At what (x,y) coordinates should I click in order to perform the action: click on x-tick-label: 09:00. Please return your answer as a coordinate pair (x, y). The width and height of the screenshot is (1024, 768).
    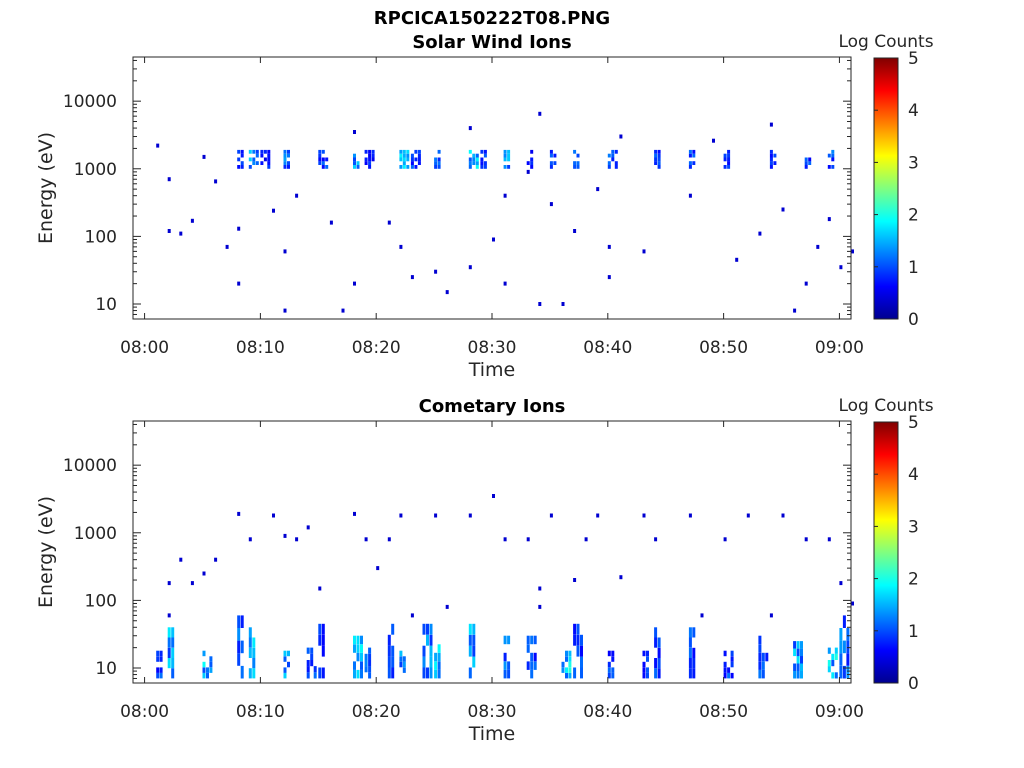
    Looking at the image, I should click on (839, 712).